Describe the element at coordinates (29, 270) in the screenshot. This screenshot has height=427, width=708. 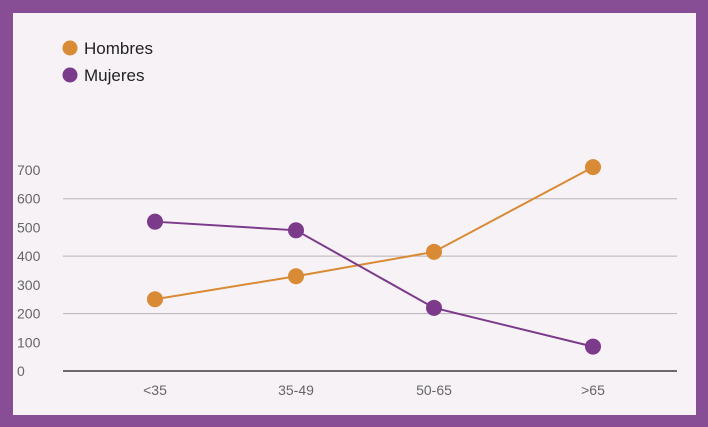
I see `y-axis-ticks: 0 100 200 300 400 500 600 700` at that location.